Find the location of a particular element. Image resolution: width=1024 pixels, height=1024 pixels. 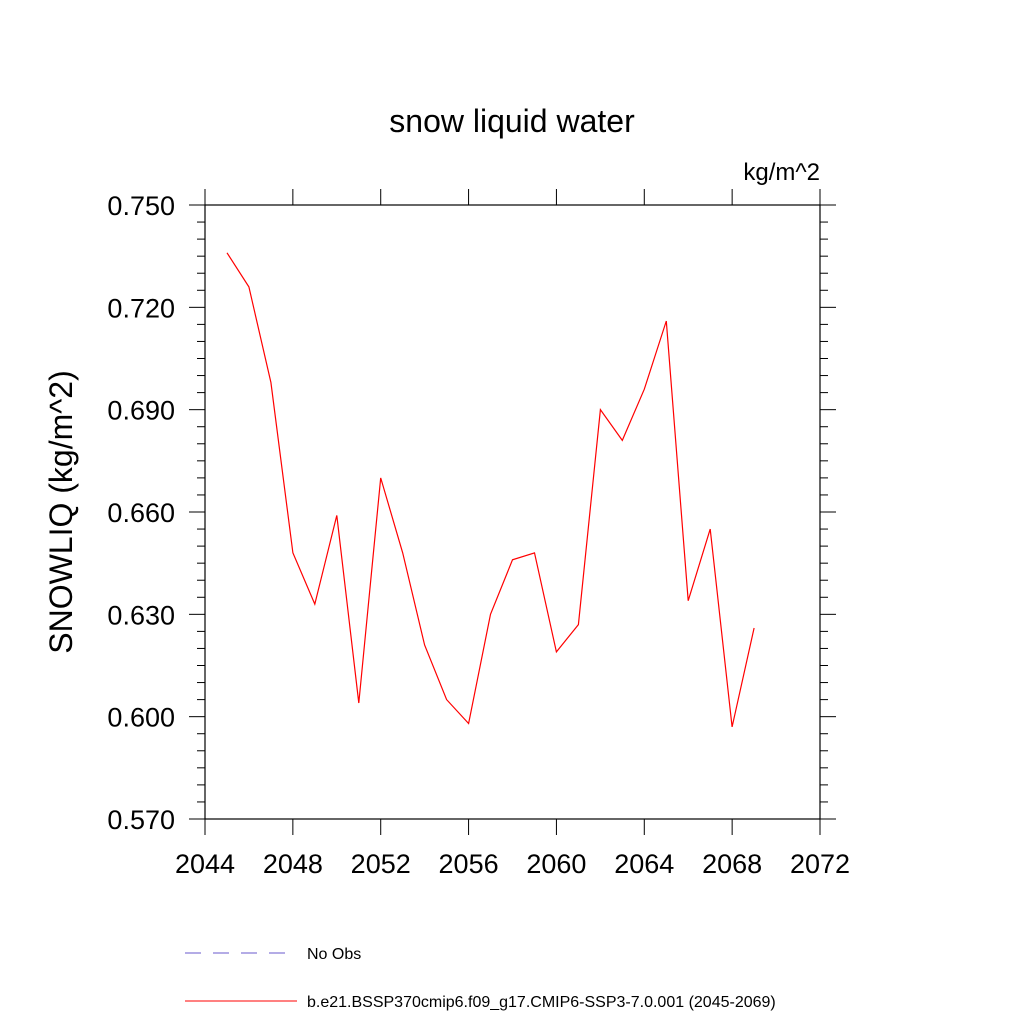

x-tick-label: 2044 is located at coordinates (205, 864).